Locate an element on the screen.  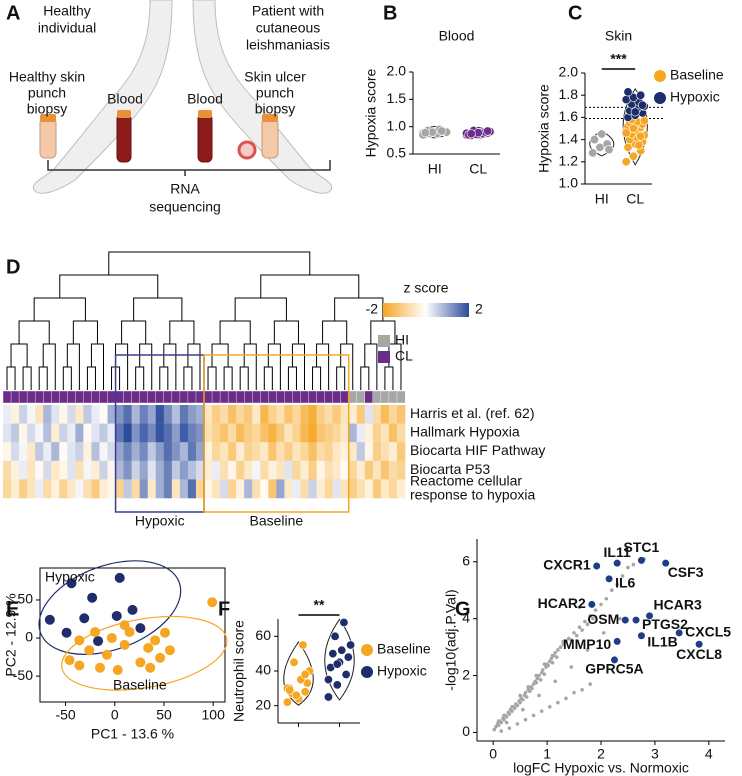
legend-label: Hypoxic is located at coordinates (402, 671).